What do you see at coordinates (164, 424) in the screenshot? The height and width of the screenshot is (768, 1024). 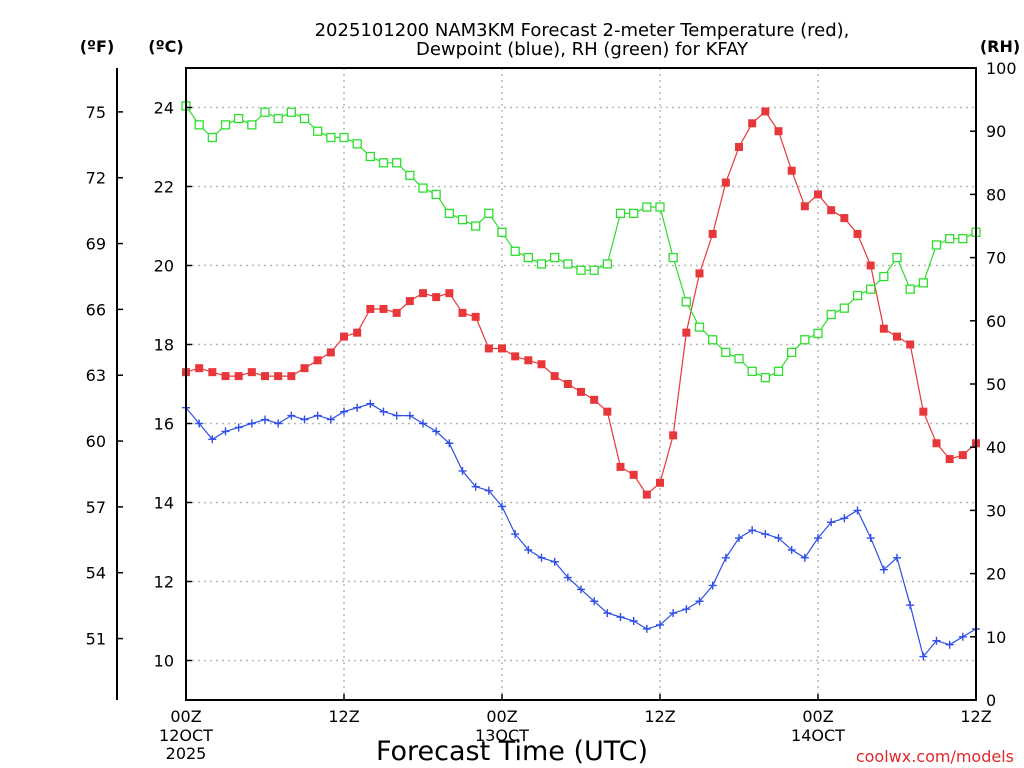 I see `celsius-tick-label: 16` at bounding box center [164, 424].